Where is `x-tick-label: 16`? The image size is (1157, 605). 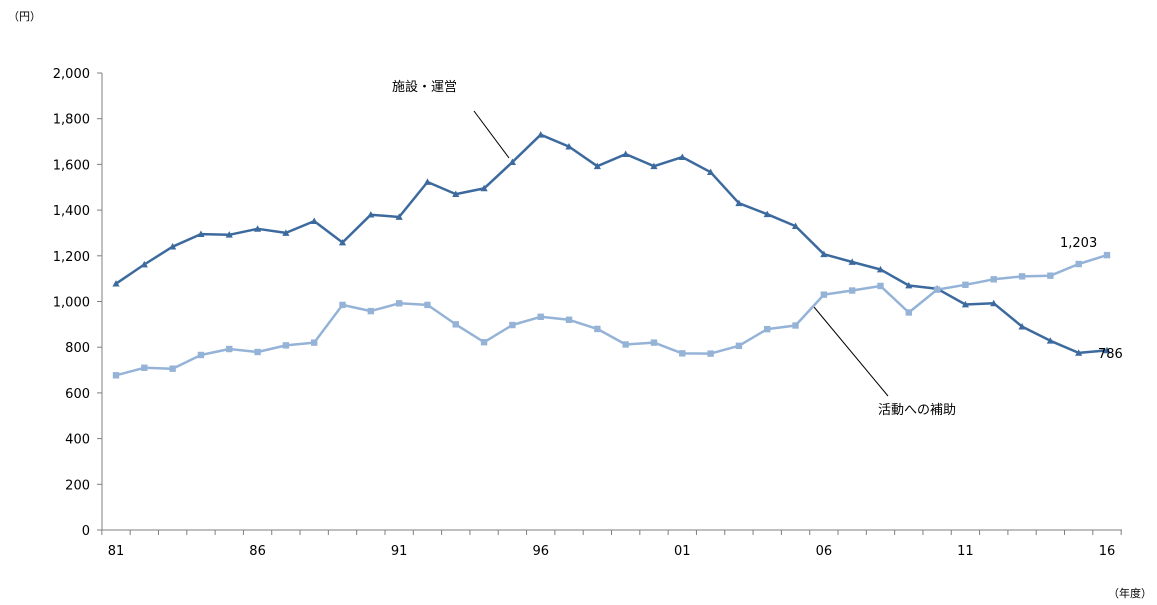
x-tick-label: 16 is located at coordinates (1107, 551).